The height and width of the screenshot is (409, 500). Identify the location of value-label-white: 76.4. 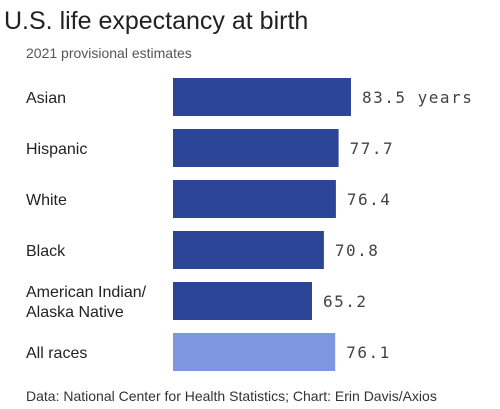
(369, 199).